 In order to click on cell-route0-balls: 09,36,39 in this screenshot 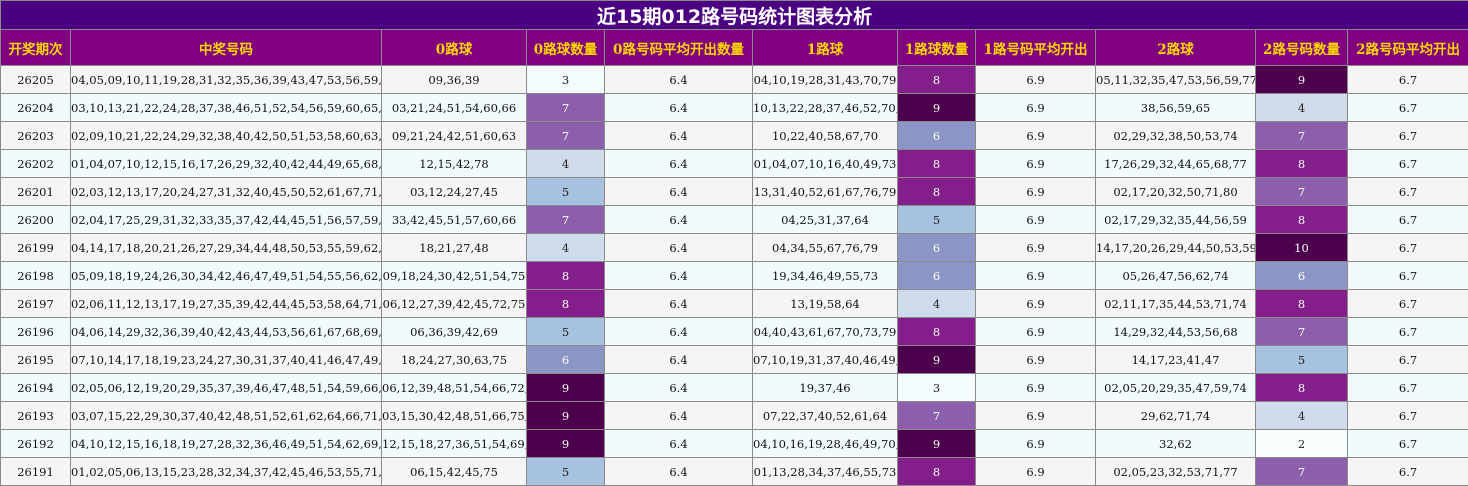, I will do `click(454, 80)`.